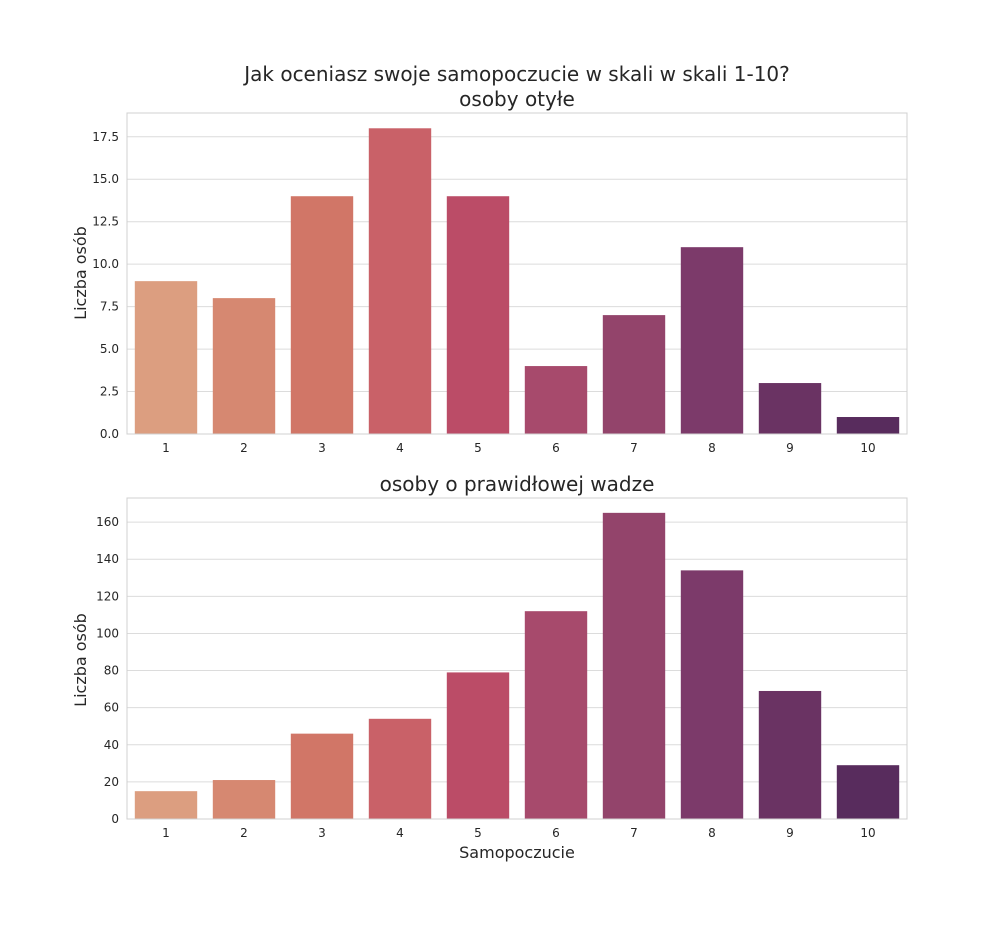 The image size is (1008, 936). Describe the element at coordinates (109, 349) in the screenshot. I see `top-ytick-label: 5.0` at that location.